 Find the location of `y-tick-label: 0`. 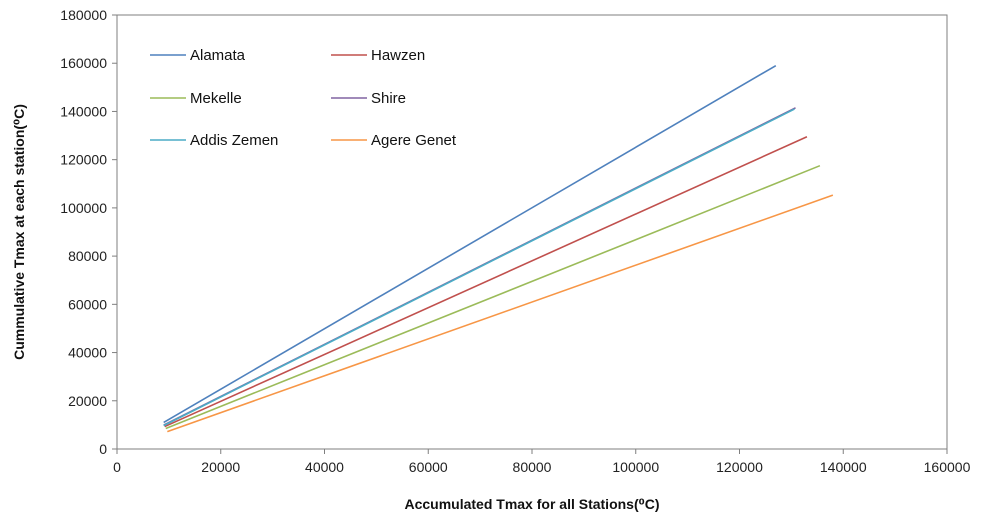

y-tick-label: 0 is located at coordinates (103, 449).